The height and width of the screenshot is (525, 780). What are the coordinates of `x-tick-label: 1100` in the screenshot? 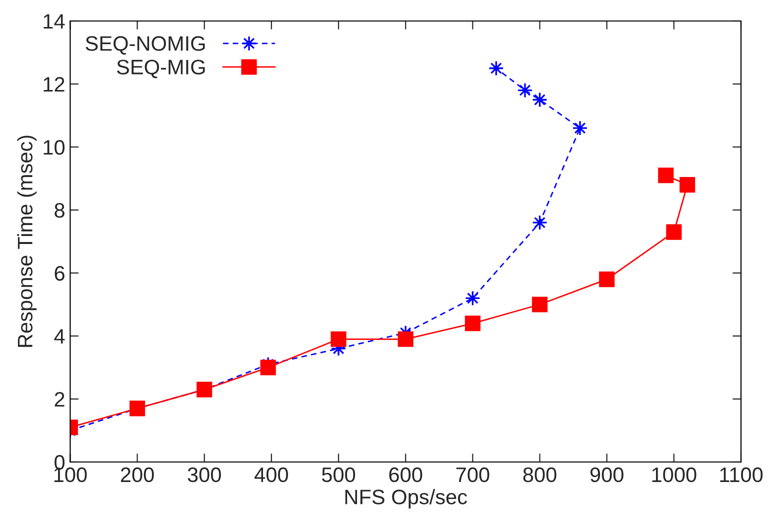 It's located at (741, 474).